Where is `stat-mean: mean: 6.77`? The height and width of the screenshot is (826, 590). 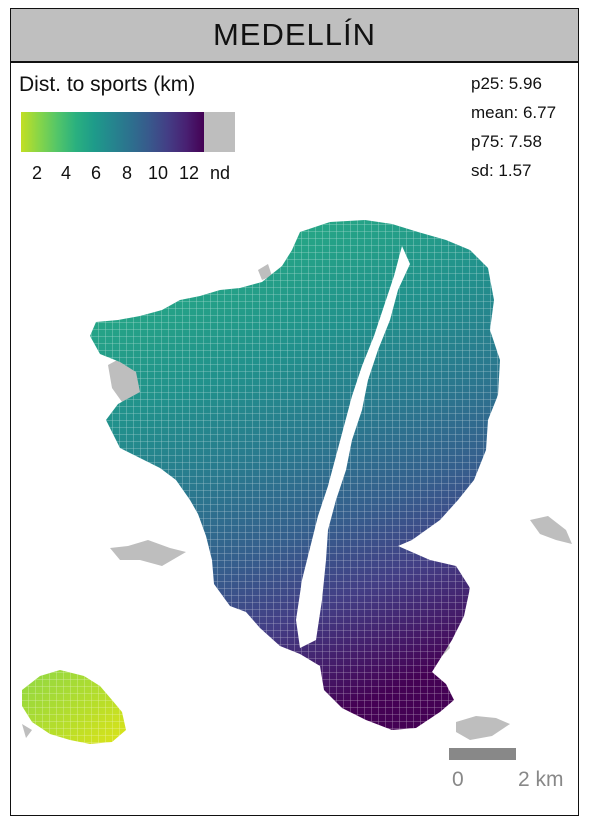
stat-mean: mean: 6.77 is located at coordinates (514, 112).